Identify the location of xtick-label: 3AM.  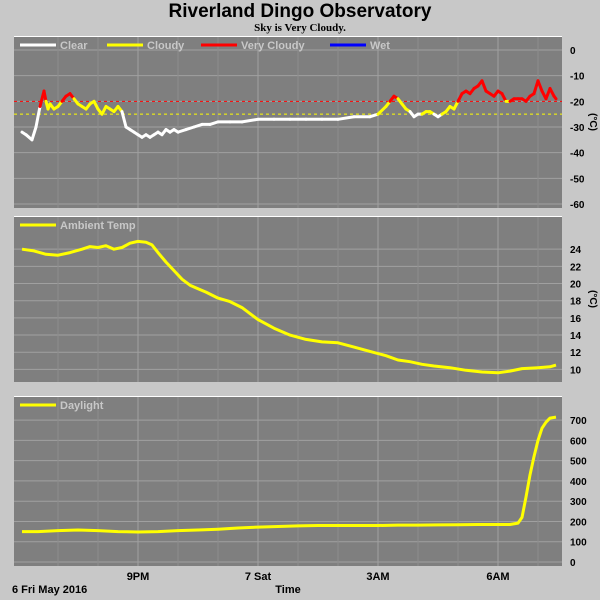
(377, 577).